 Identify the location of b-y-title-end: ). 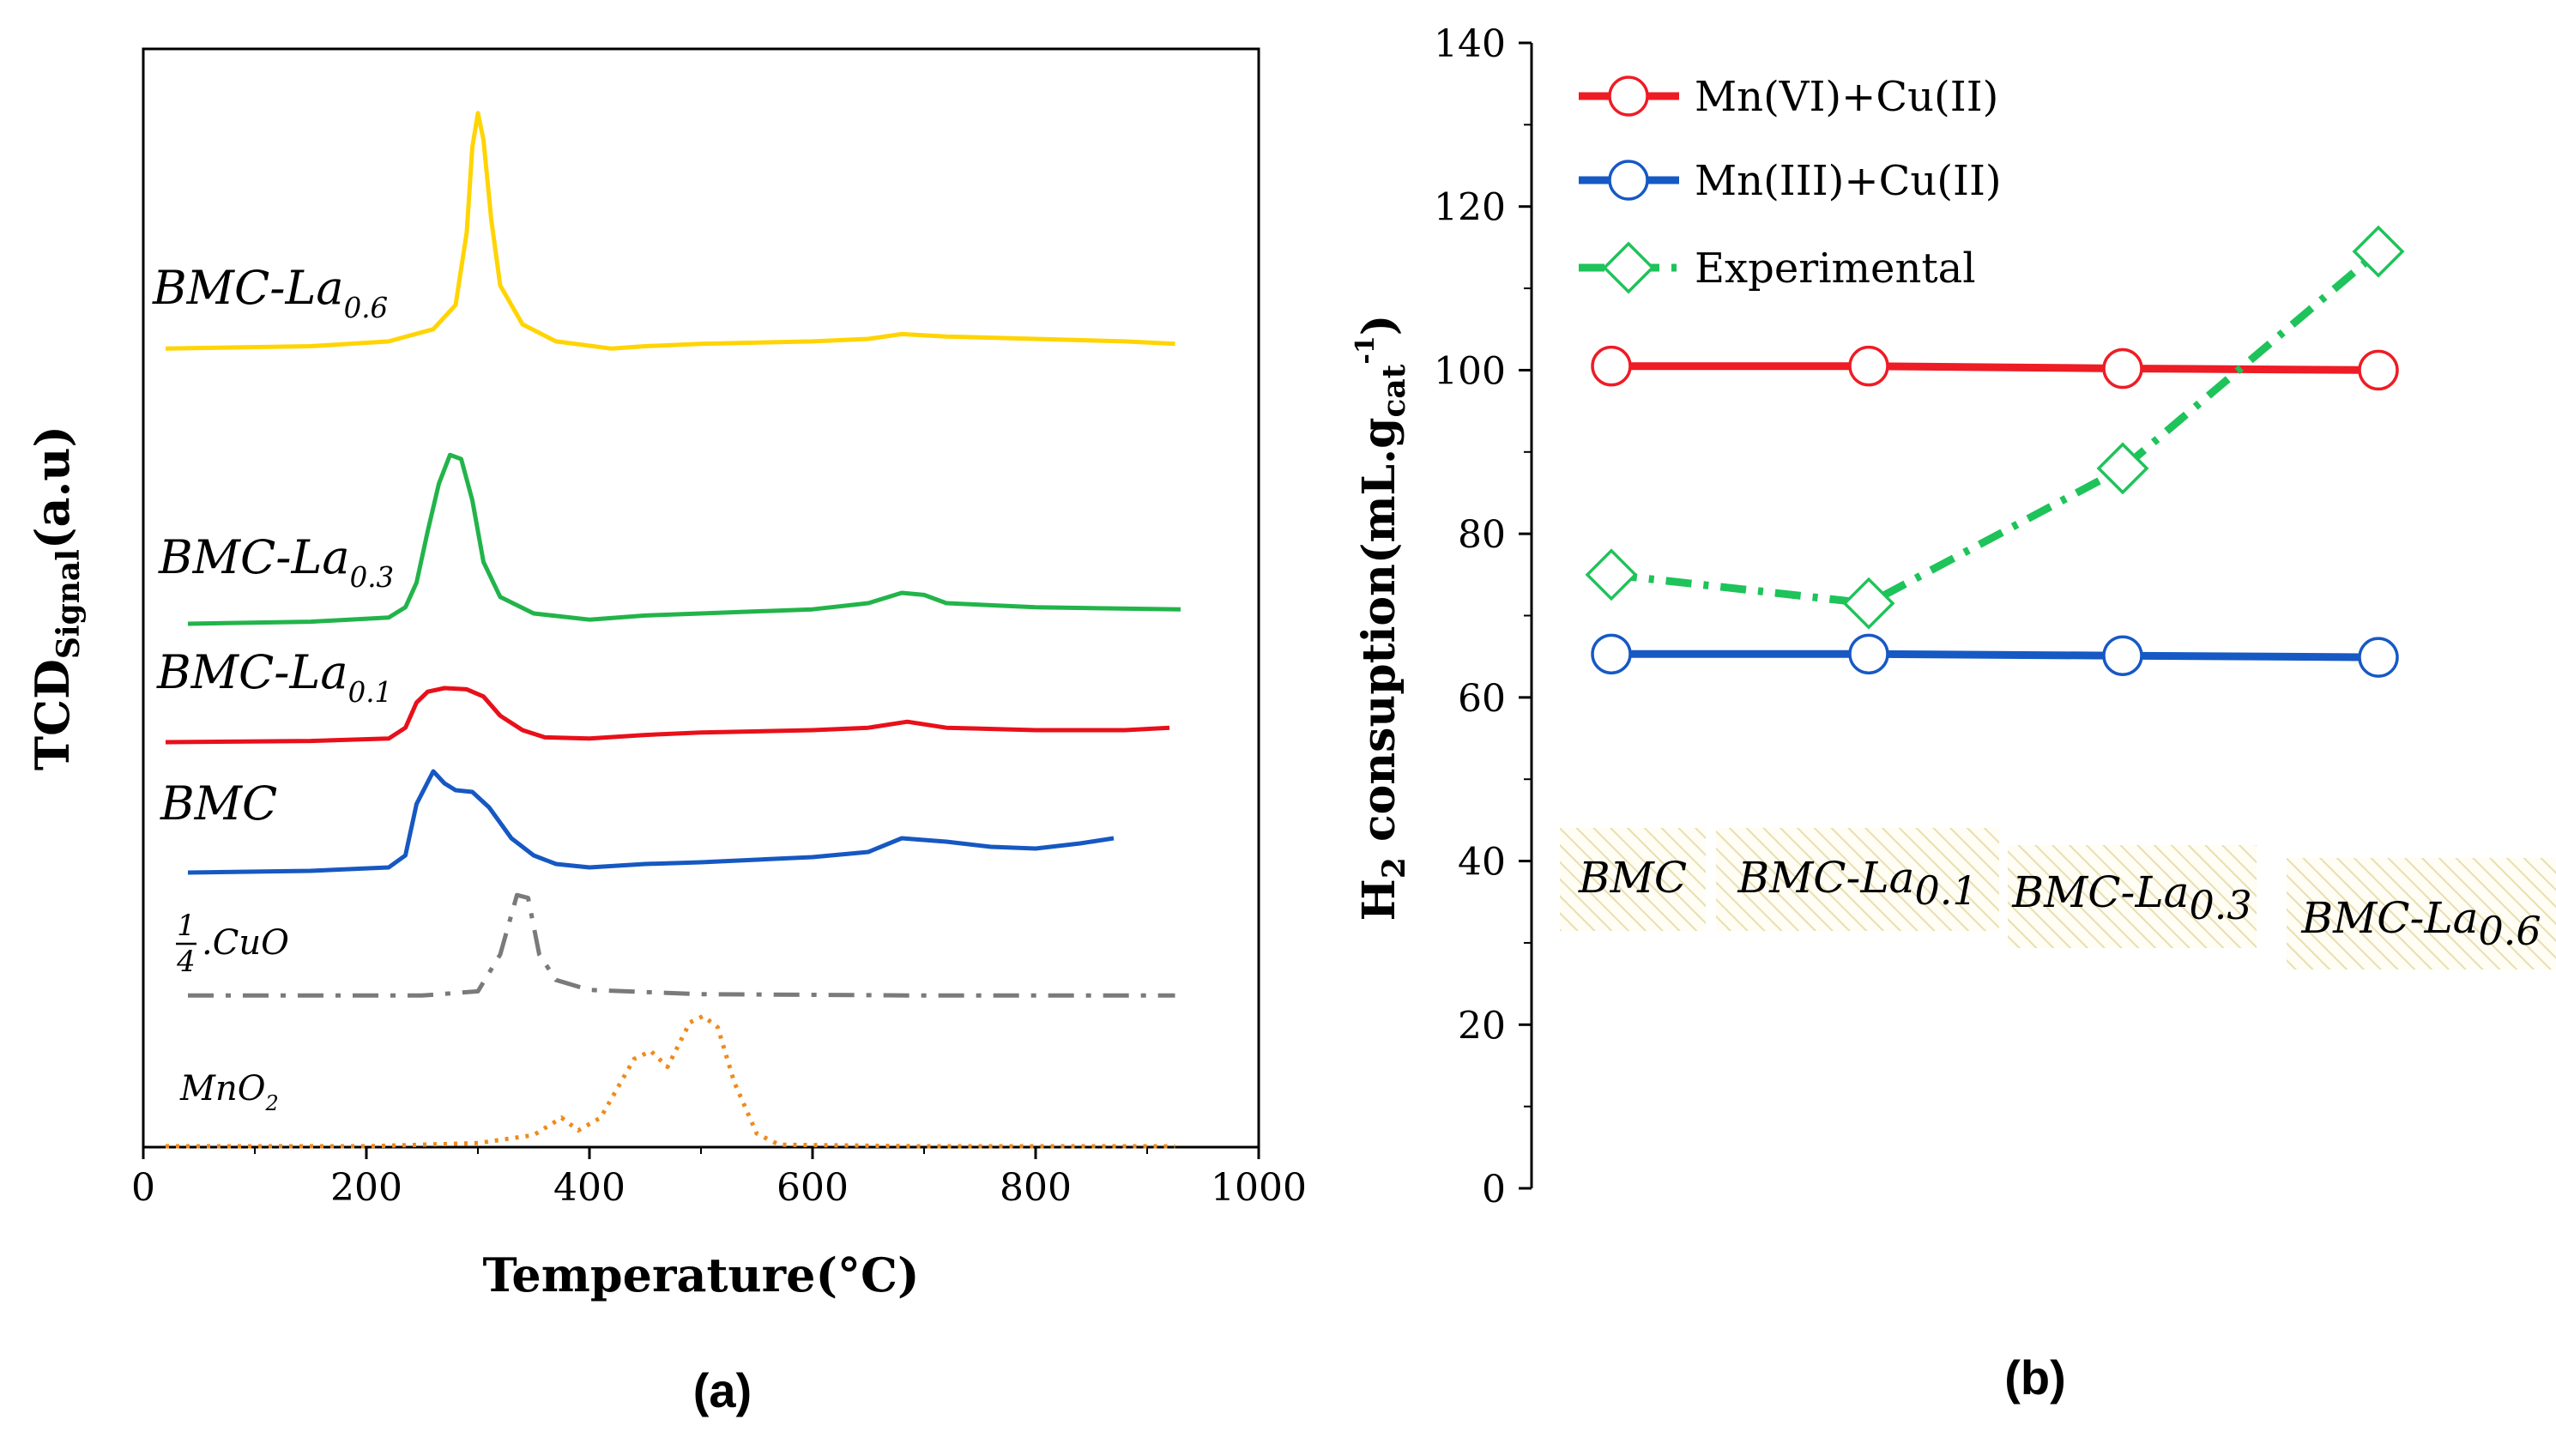
(1379, 325).